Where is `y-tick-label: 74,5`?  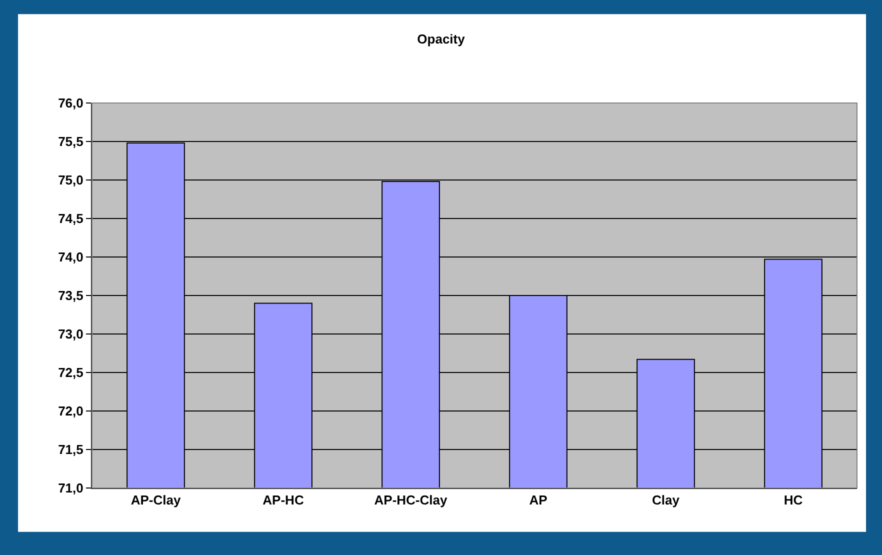 y-tick-label: 74,5 is located at coordinates (71, 218).